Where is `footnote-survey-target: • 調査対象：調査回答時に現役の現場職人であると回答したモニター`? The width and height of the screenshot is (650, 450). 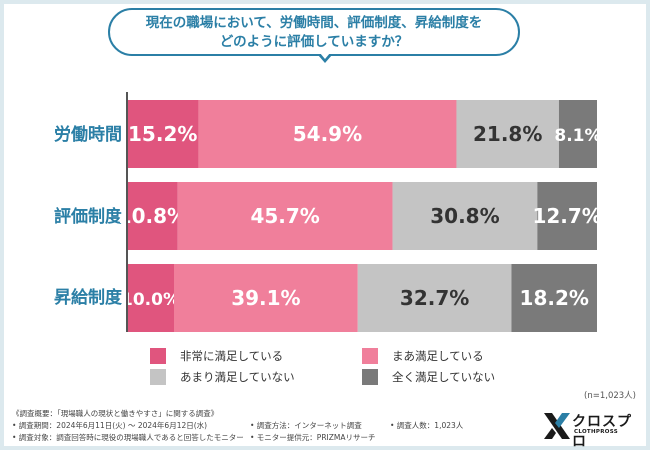 footnote-survey-target: • 調査対象：調査回答時に現役の現場職人であると回答したモニター is located at coordinates (128, 437).